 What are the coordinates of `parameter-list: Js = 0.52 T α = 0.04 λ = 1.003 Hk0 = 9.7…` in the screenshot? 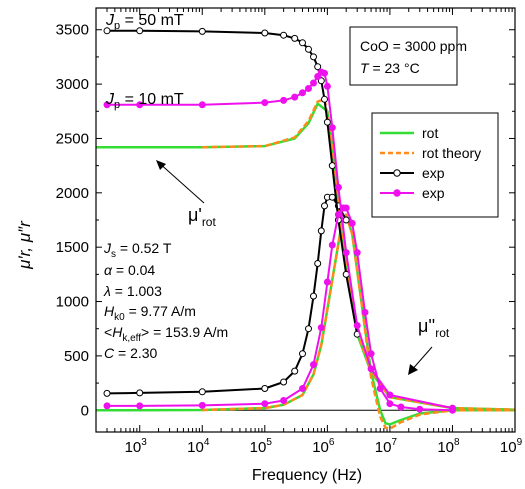 It's located at (165, 300).